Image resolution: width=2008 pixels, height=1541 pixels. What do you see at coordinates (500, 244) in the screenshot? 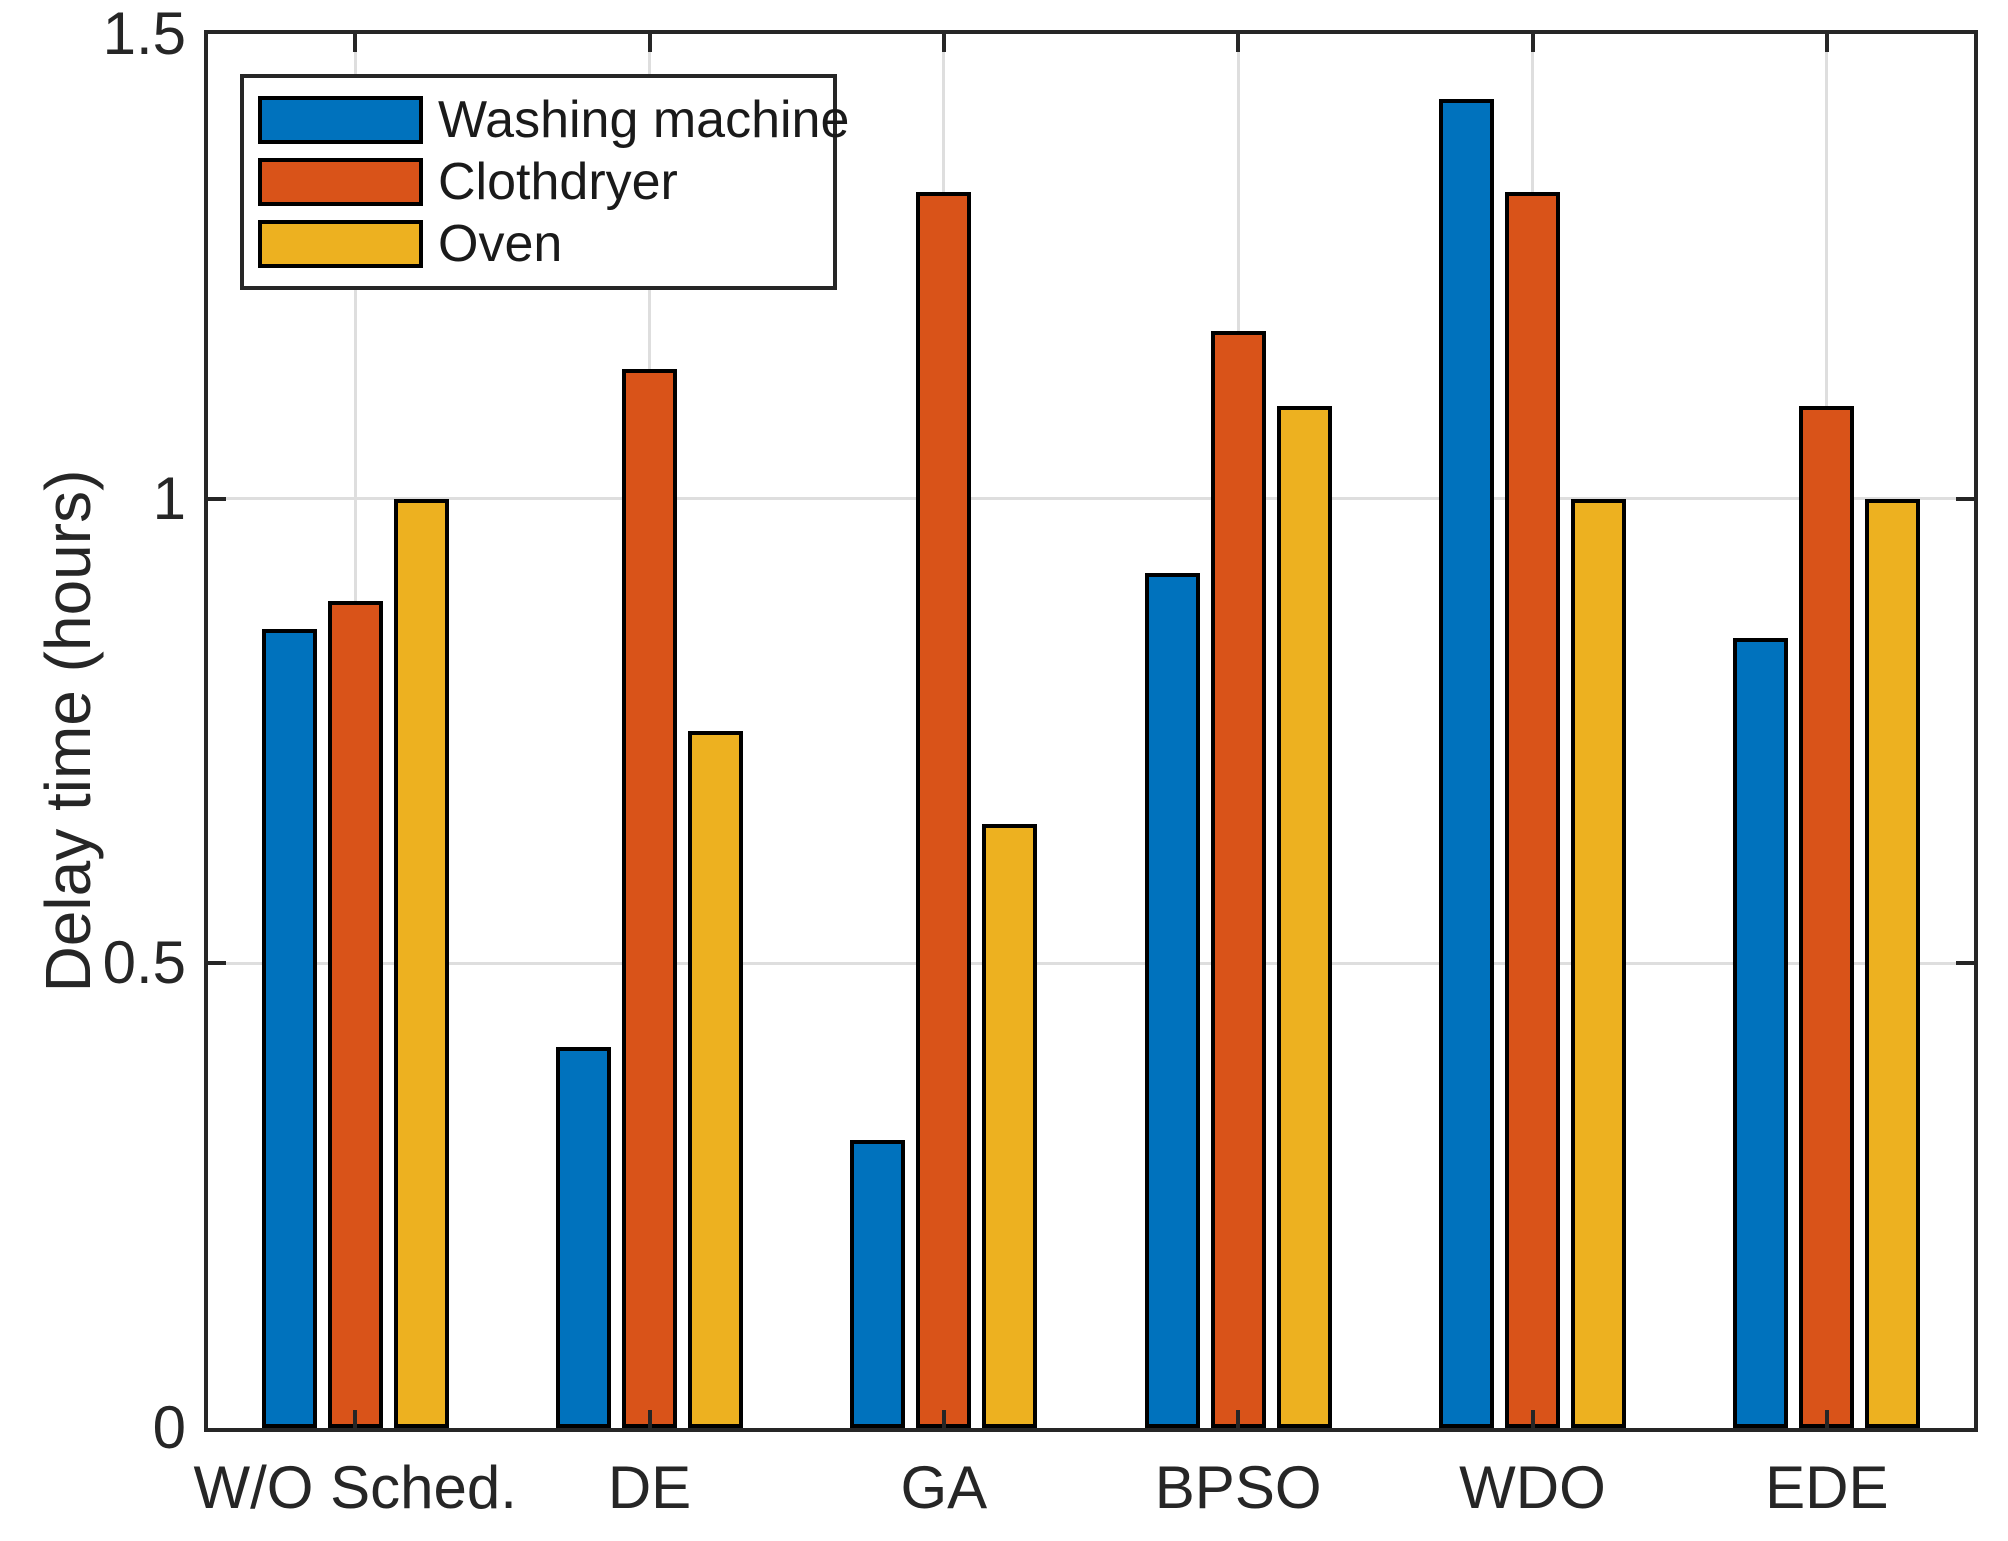
I see `legend-label-oven: Oven` at bounding box center [500, 244].